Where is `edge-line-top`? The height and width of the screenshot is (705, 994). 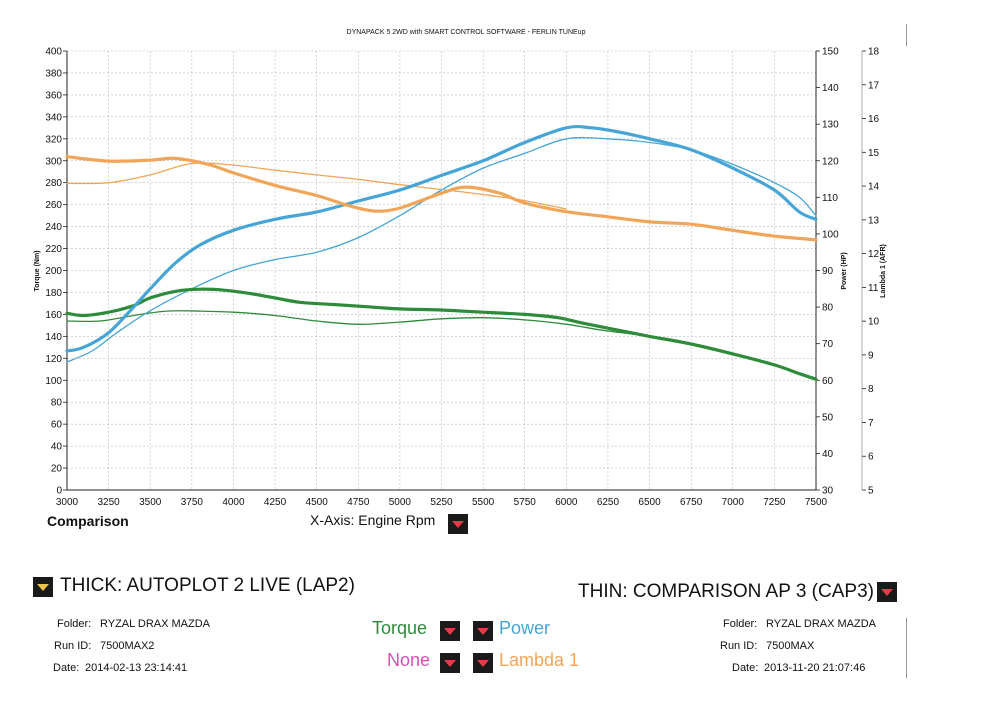
edge-line-top is located at coordinates (906, 35).